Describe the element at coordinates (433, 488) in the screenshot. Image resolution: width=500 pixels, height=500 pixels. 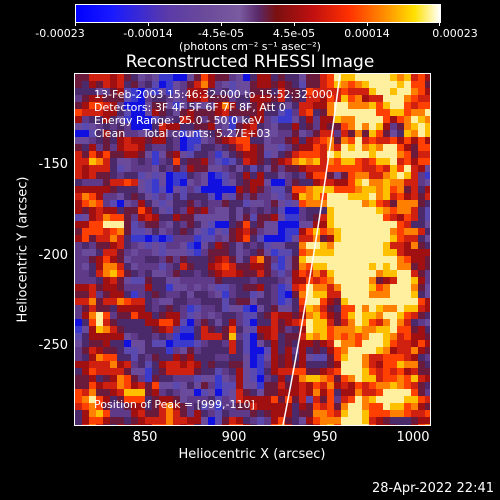
I see `timestamp: 28-Apr-2022 22:41` at that location.